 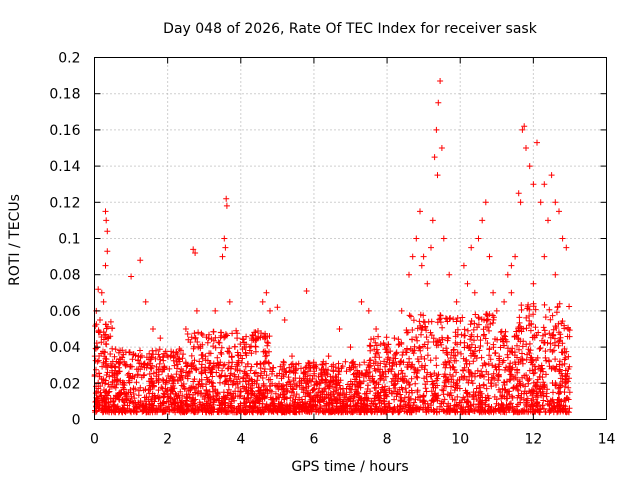 I want to click on x-tick-label: 12, so click(x=533, y=440).